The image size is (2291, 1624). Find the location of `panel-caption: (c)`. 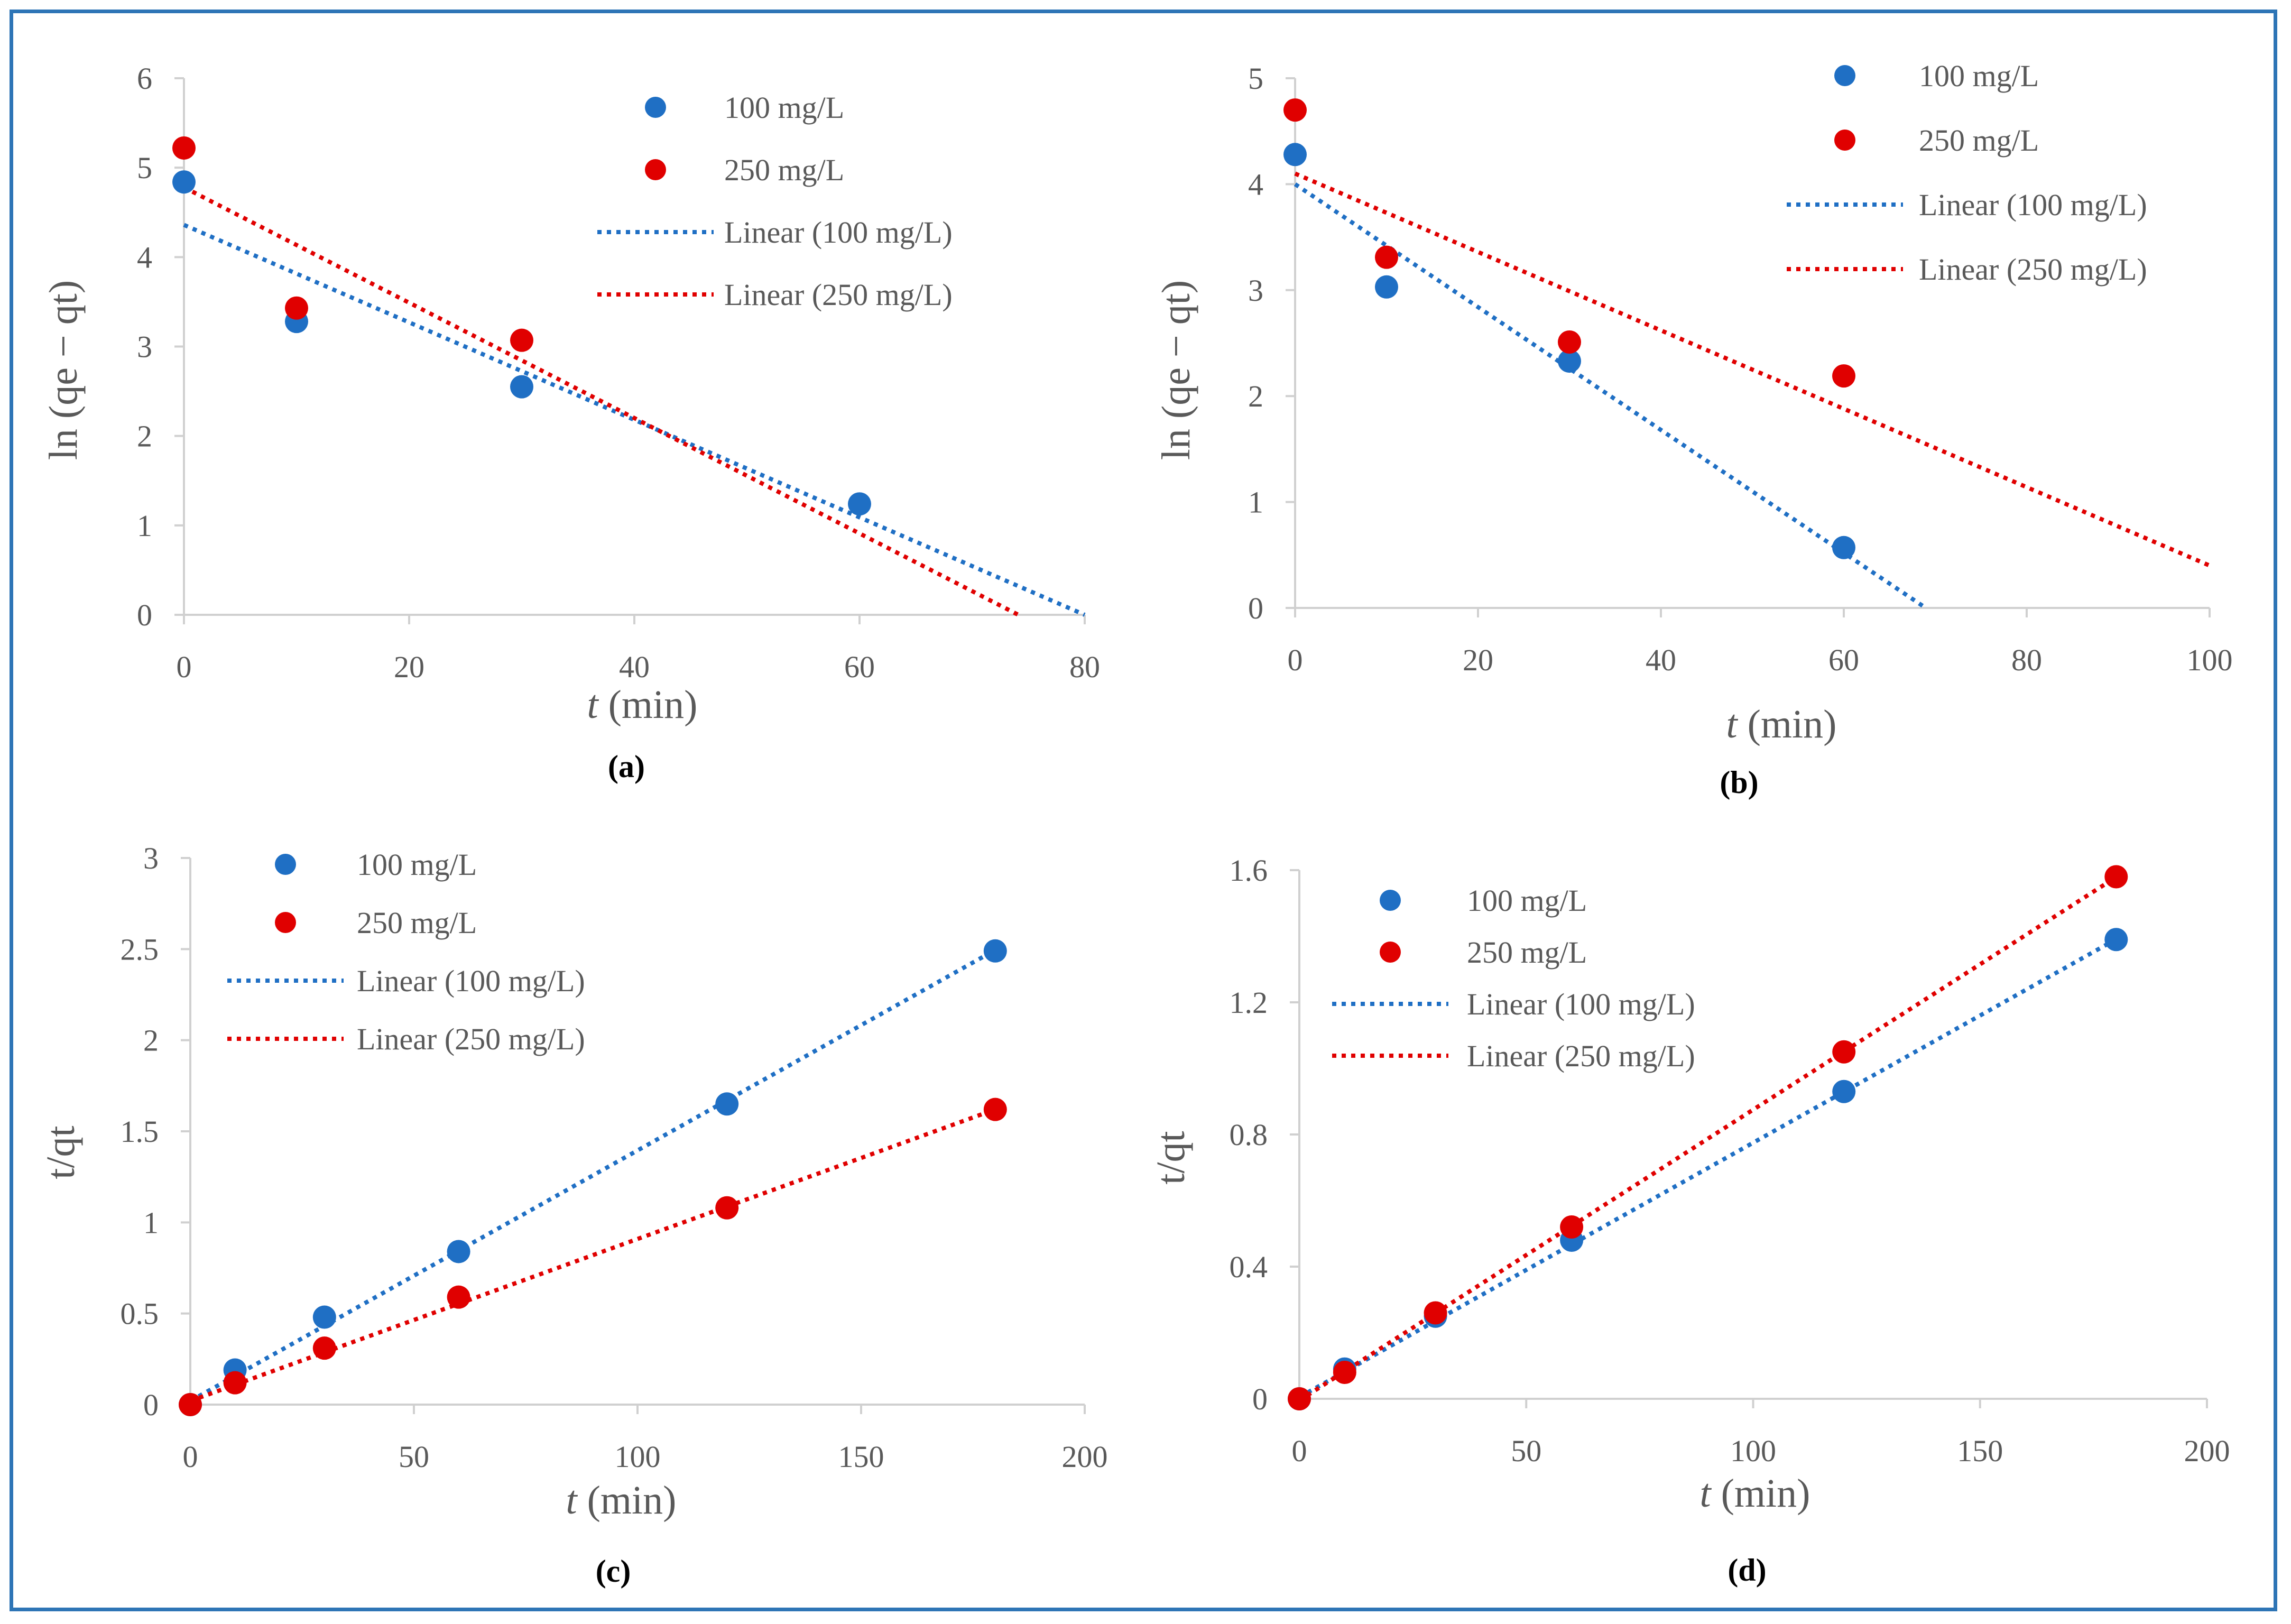

panel-caption: (c) is located at coordinates (613, 1571).